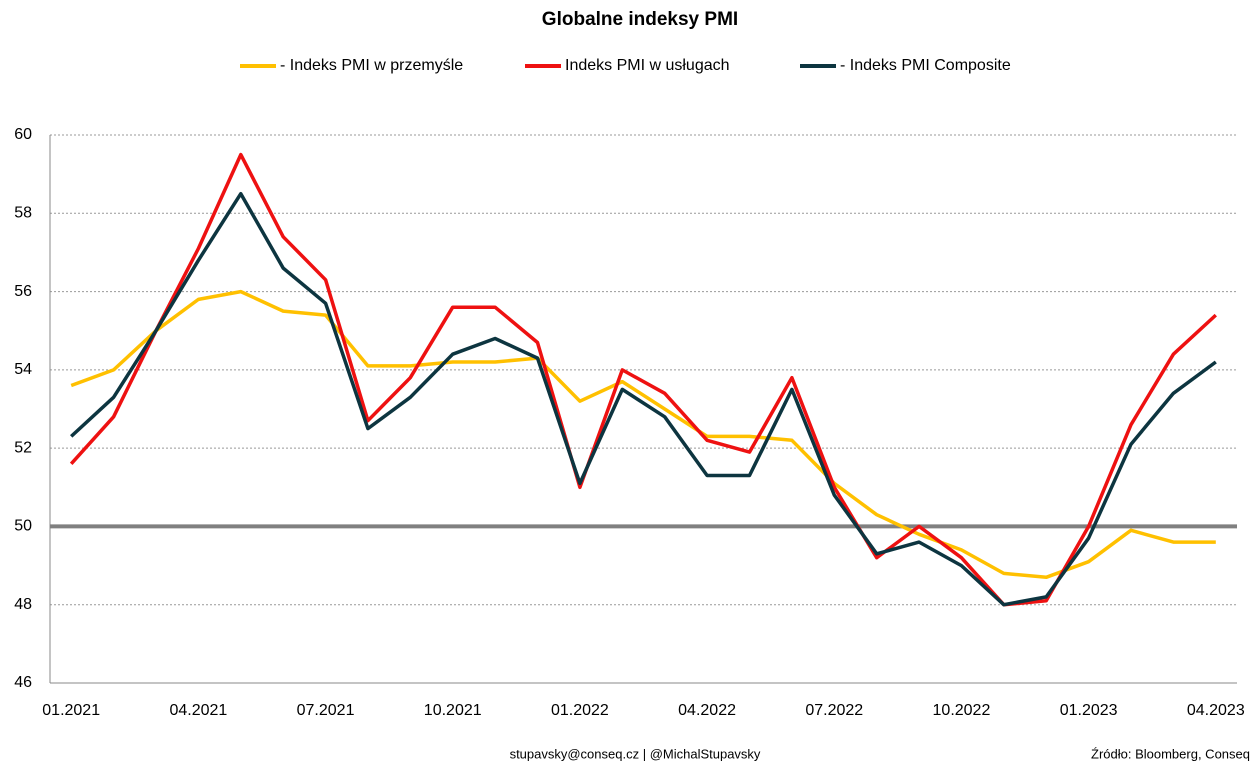 The image size is (1257, 768). Describe the element at coordinates (23, 604) in the screenshot. I see `y-tick-label: 48` at that location.